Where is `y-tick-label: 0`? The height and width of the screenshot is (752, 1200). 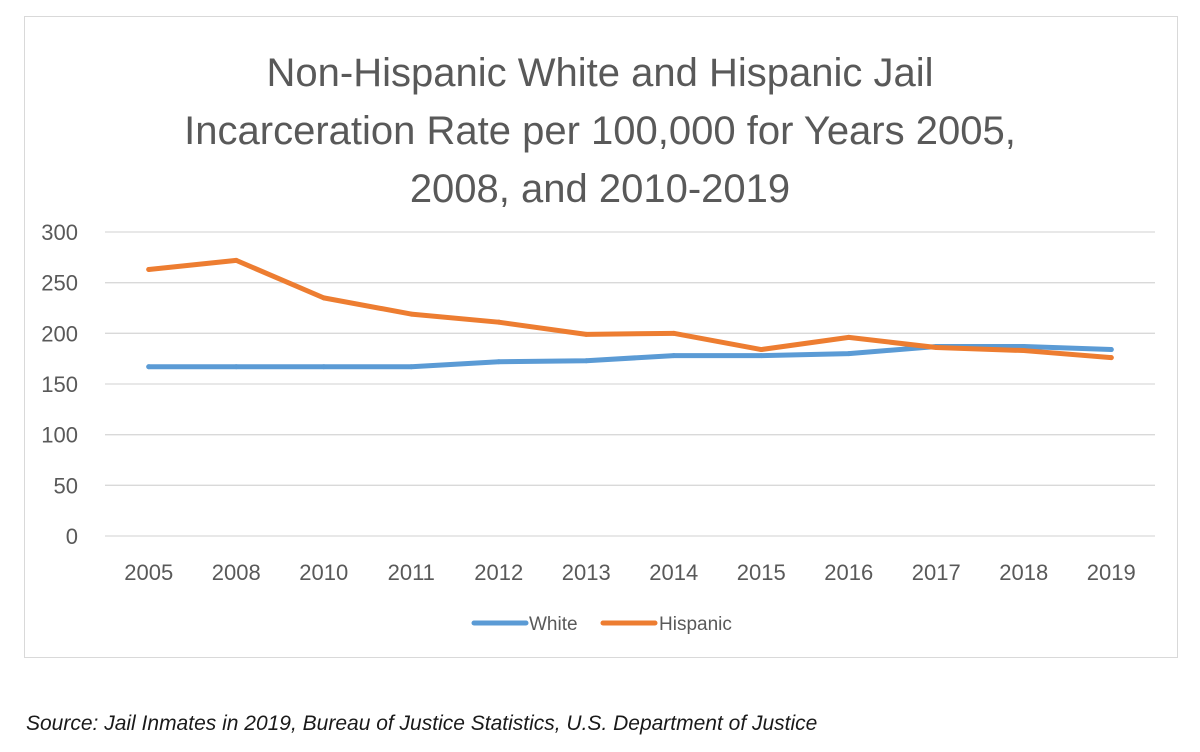 y-tick-label: 0 is located at coordinates (72, 536).